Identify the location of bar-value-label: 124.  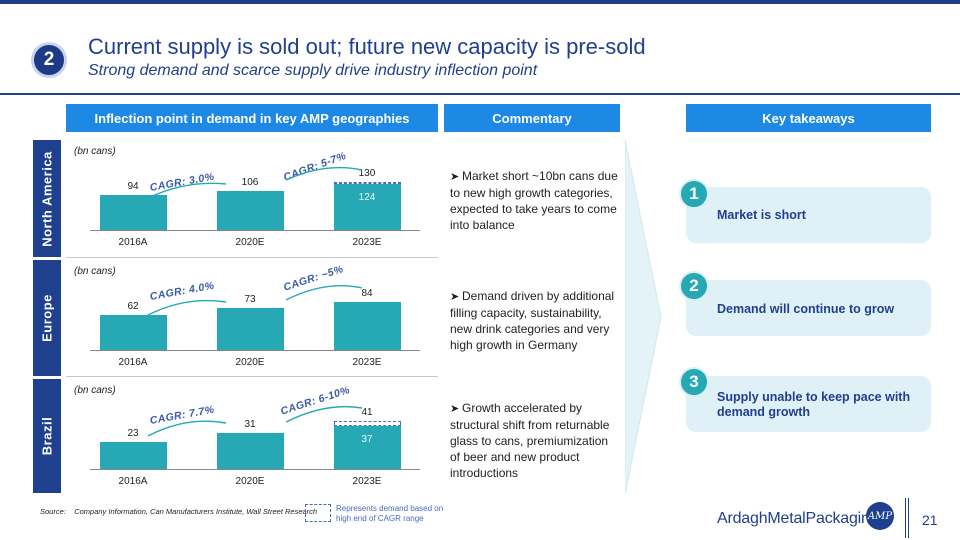
(367, 198).